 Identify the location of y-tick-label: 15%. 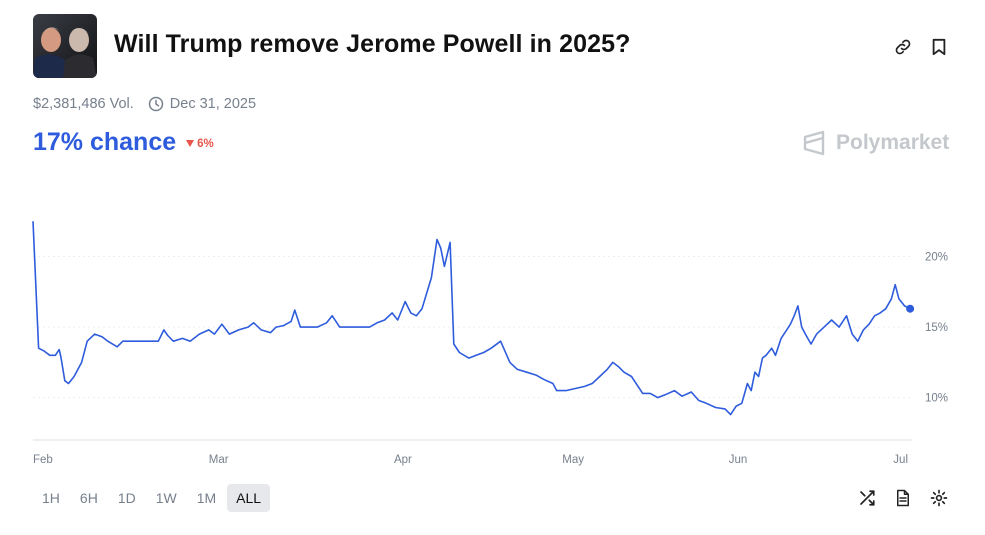
(936, 328).